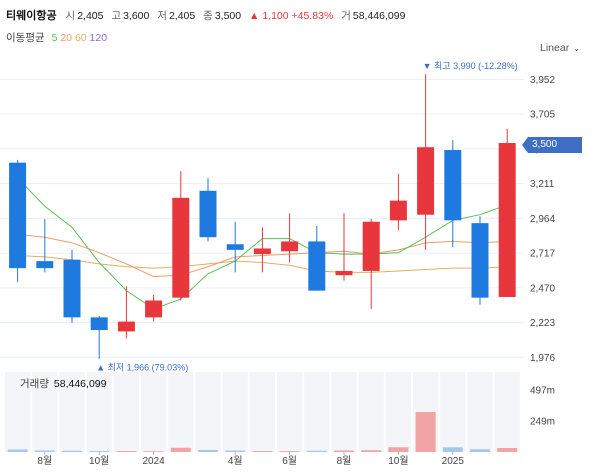 The height and width of the screenshot is (473, 600). Describe the element at coordinates (136, 16) in the screenshot. I see `high-value: 3,600` at that location.